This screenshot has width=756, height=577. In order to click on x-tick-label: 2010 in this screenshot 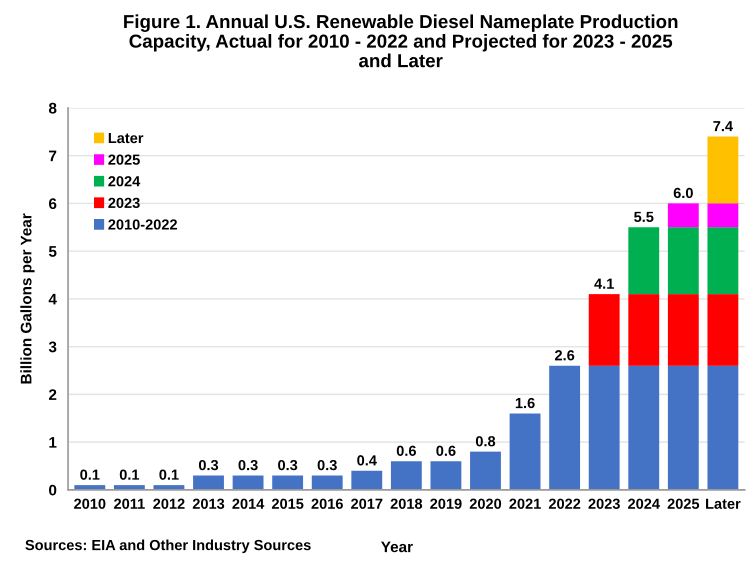, I will do `click(90, 503)`.